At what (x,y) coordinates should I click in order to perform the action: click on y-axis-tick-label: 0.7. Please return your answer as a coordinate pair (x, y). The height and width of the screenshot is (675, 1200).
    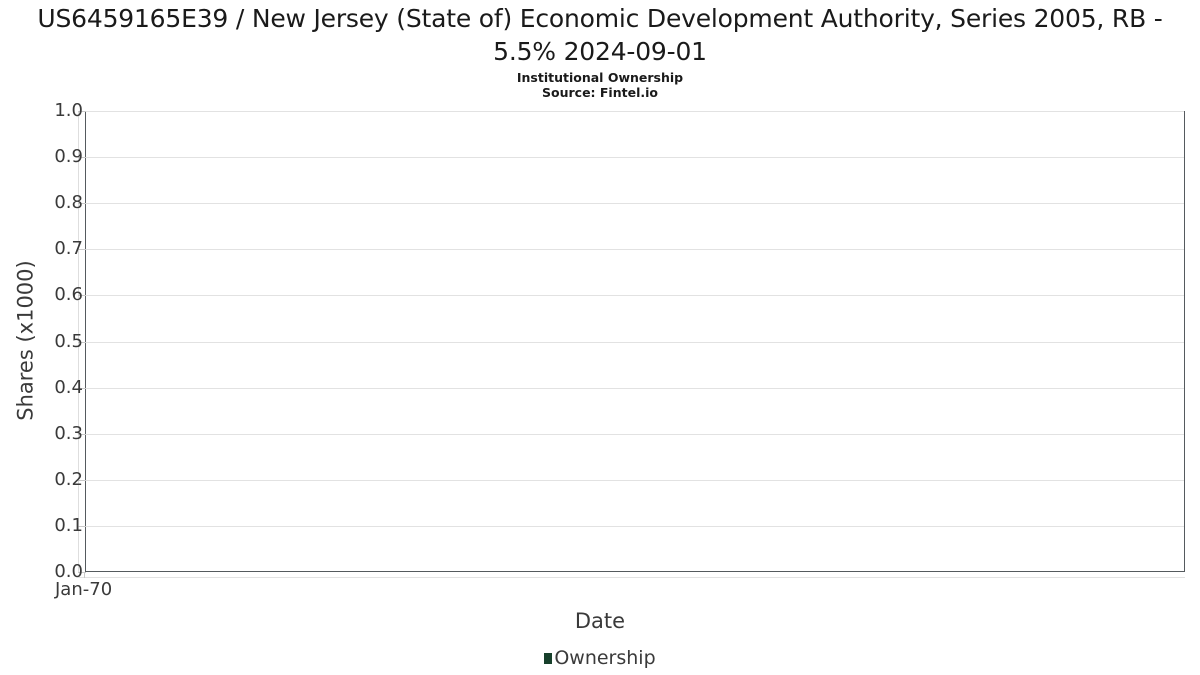
    Looking at the image, I should click on (68, 249).